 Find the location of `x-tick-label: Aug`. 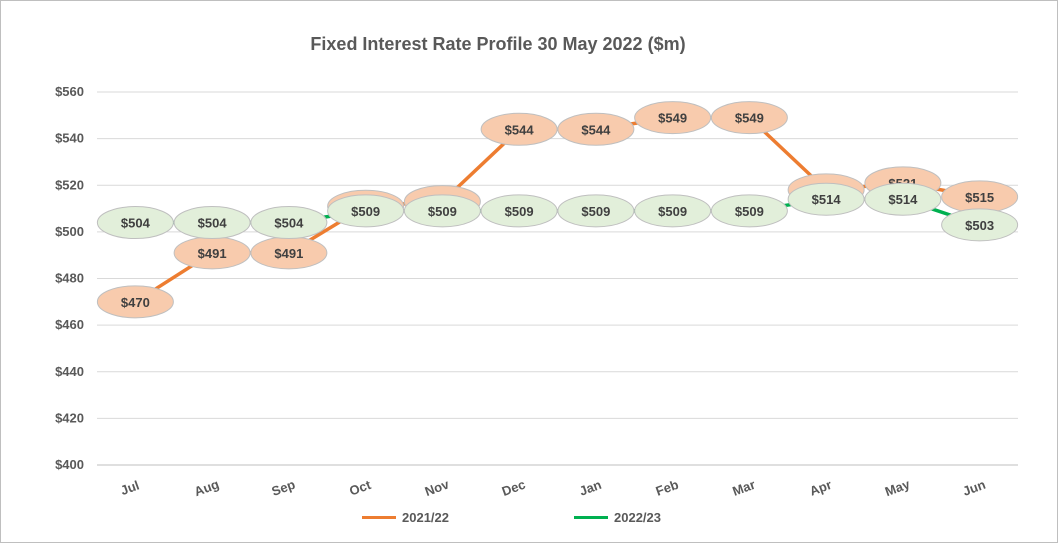

x-tick-label: Aug is located at coordinates (206, 487).